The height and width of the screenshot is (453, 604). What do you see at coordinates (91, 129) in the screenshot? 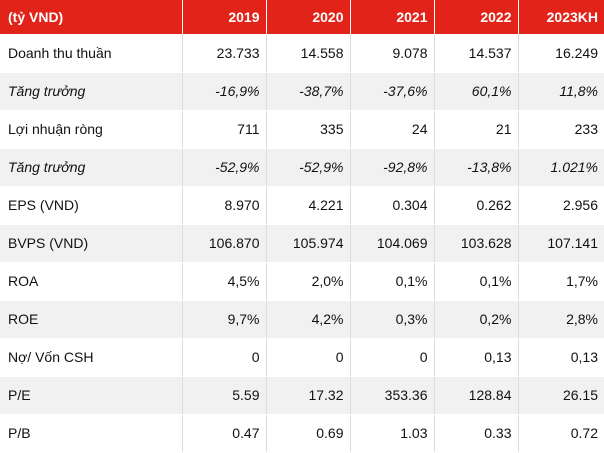
I see `row-label: Lợi nhuận ròng` at bounding box center [91, 129].